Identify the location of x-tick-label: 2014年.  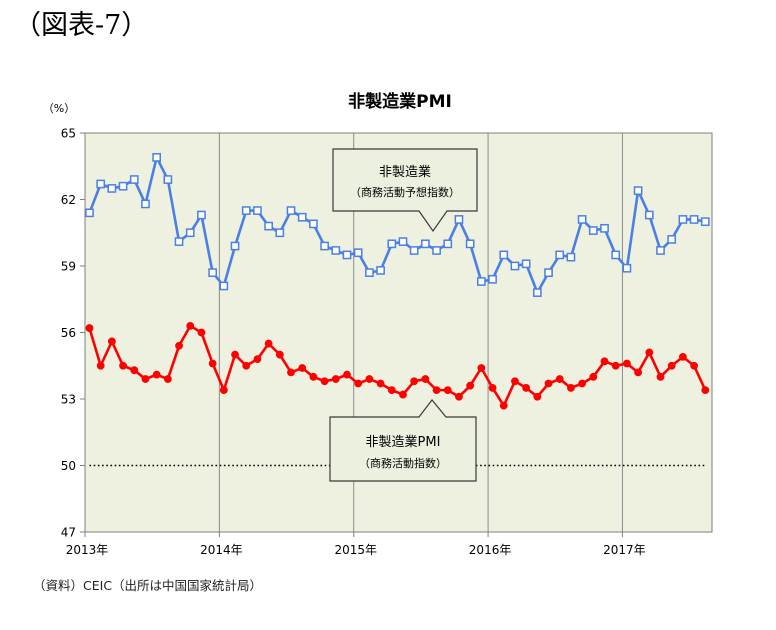
(221, 550).